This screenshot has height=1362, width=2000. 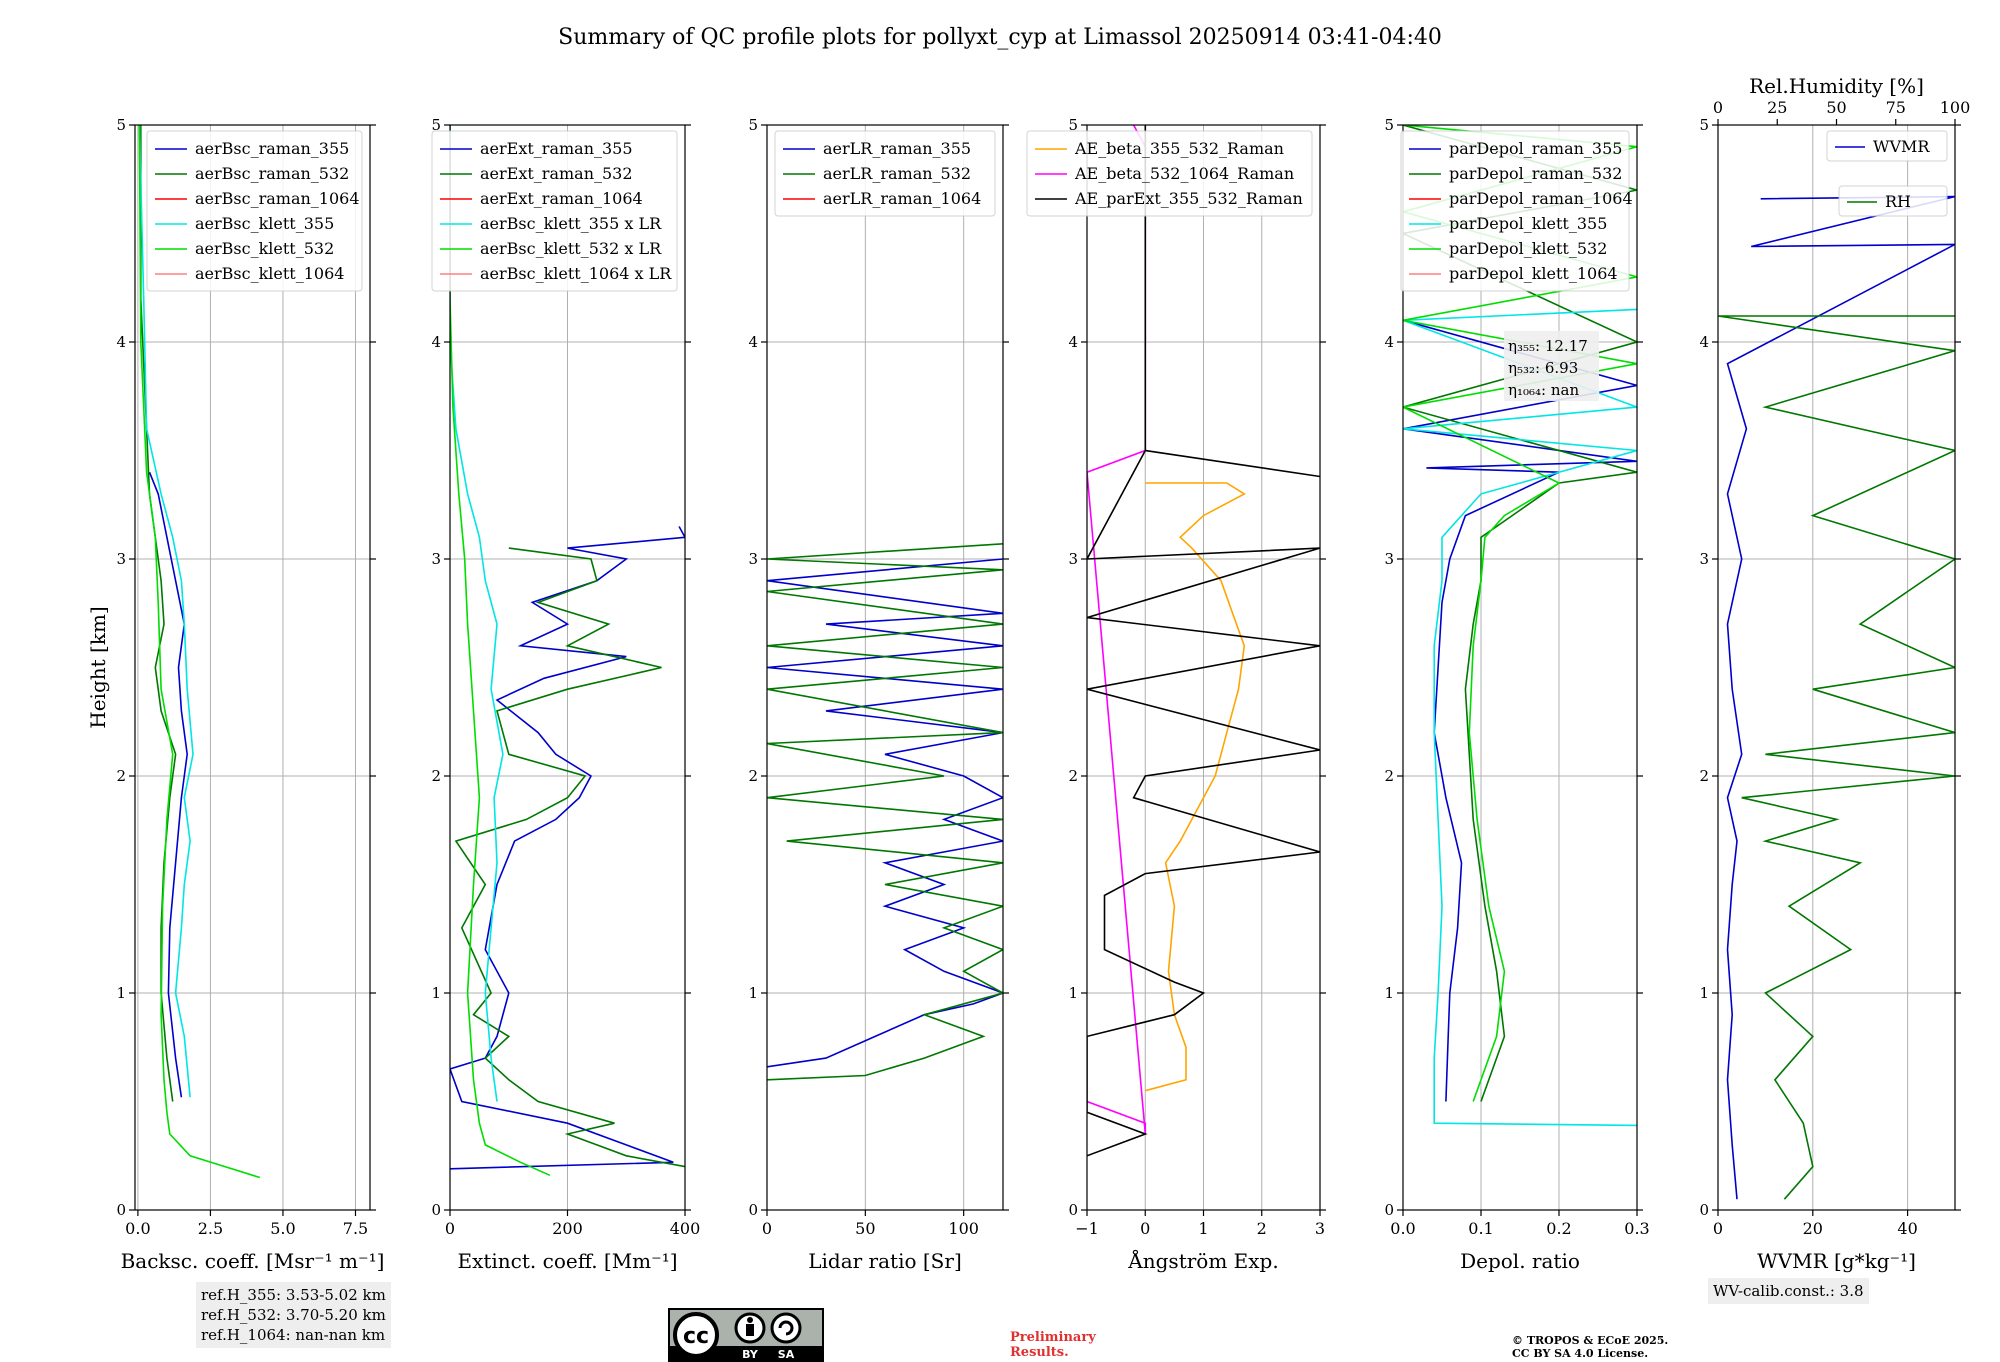 What do you see at coordinates (897, 173) in the screenshot?
I see `legend-label: aerLR_raman_532` at bounding box center [897, 173].